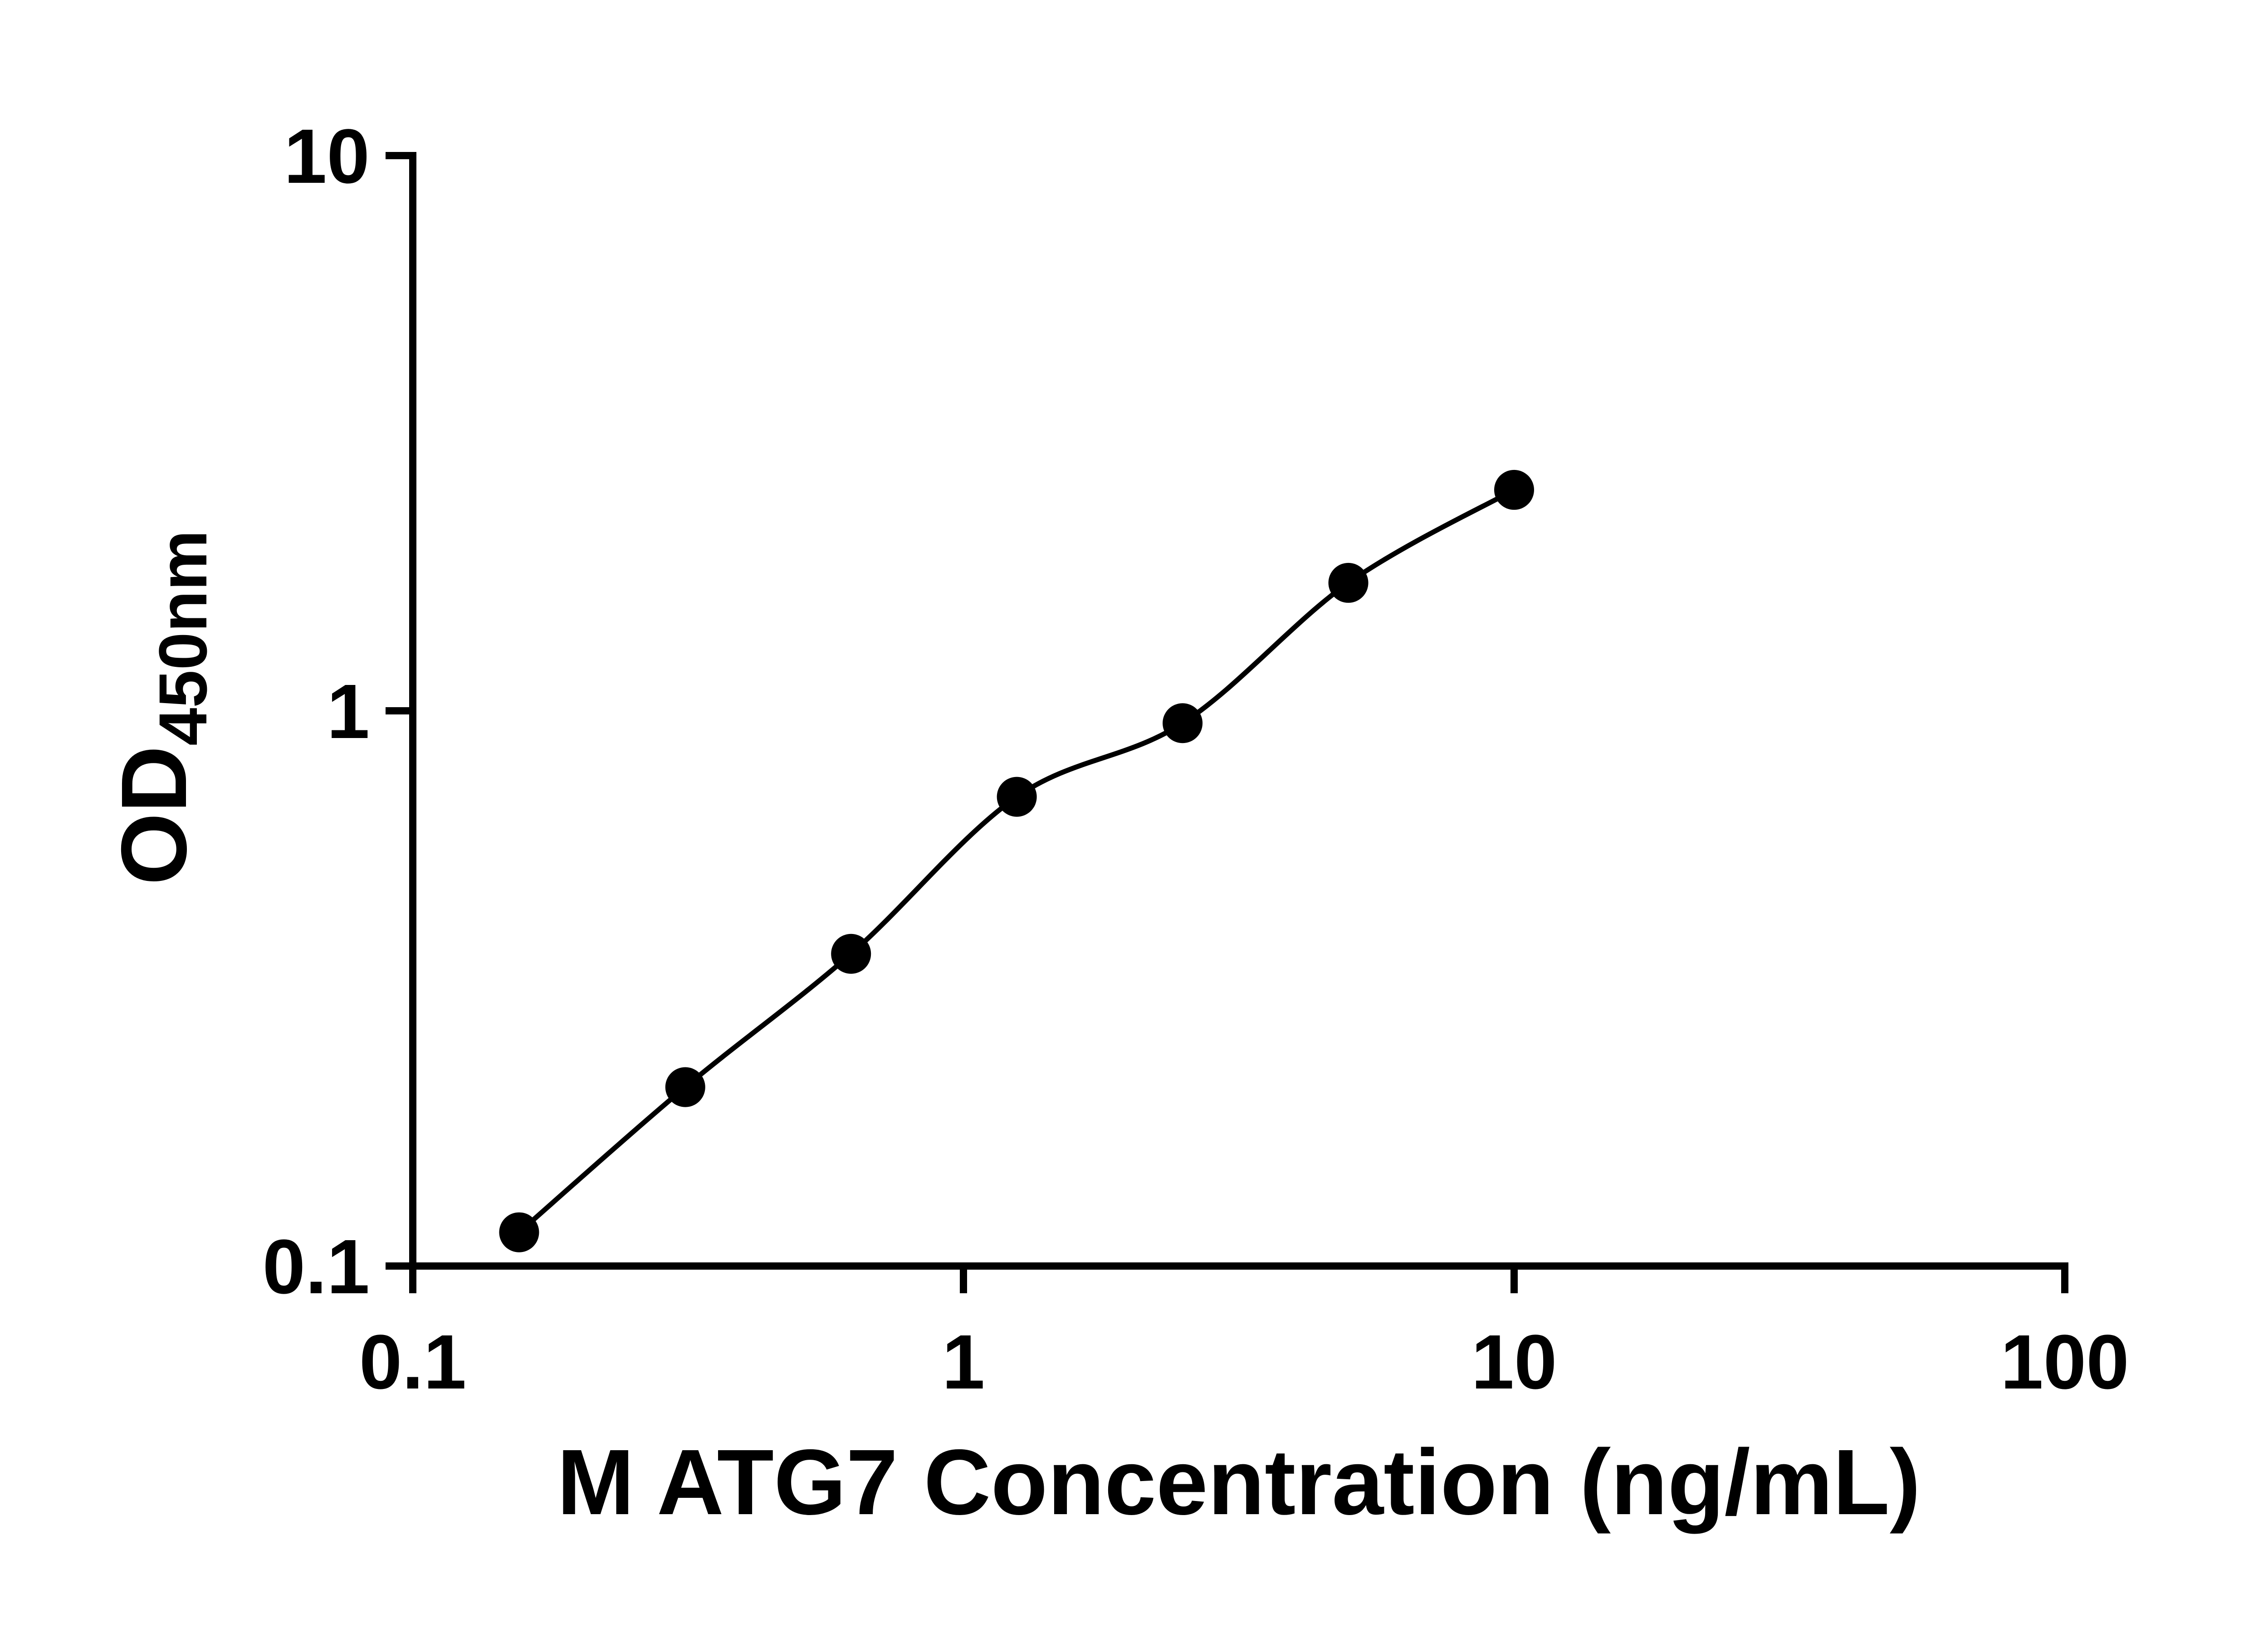  Describe the element at coordinates (183, 638) in the screenshot. I see `y-axis-title-subscript: 450nm` at that location.